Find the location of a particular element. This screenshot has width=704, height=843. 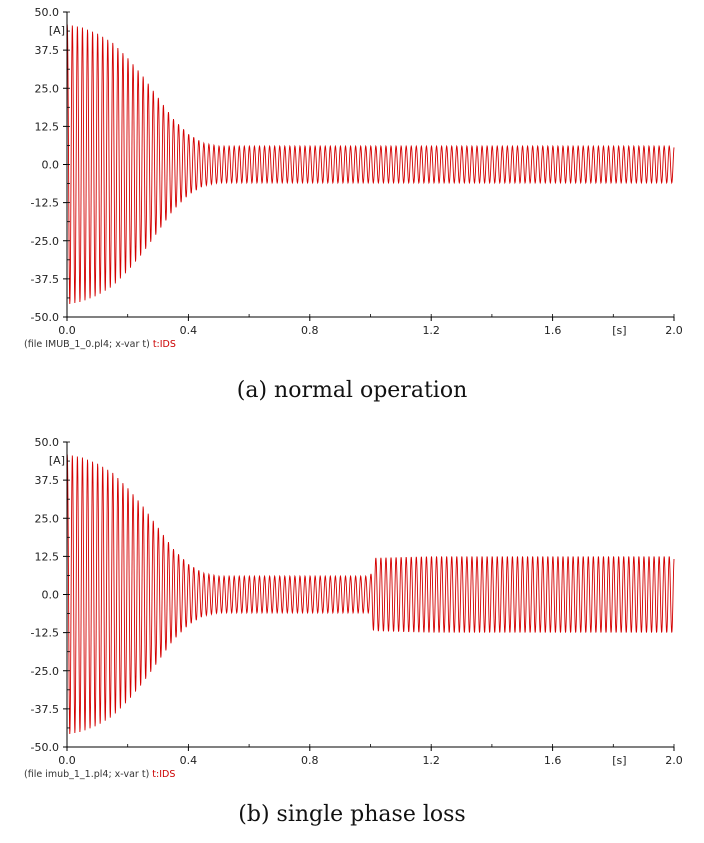

chart-b-y-tick-label: 0.0 is located at coordinates (51, 595).